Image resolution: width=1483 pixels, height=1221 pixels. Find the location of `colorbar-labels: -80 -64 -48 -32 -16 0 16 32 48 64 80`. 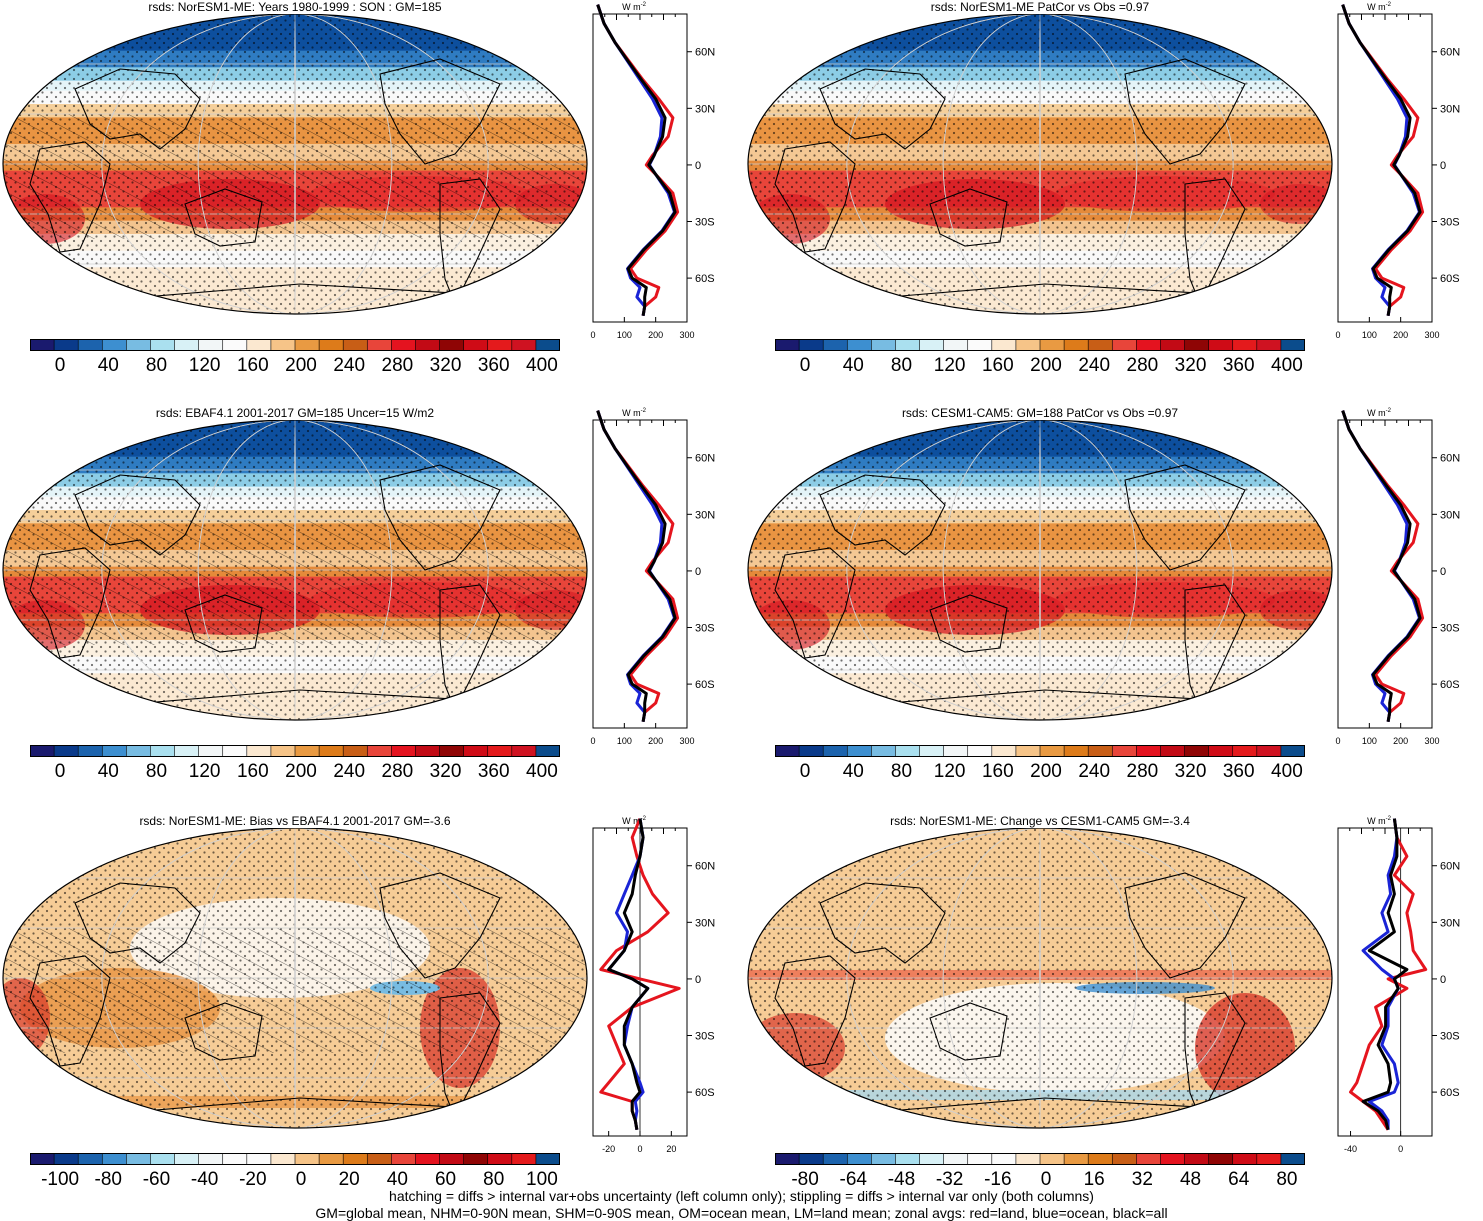

colorbar-labels: -80 -64 -48 -32 -16 0 16 32 48 64 80 is located at coordinates (1040, 1182).